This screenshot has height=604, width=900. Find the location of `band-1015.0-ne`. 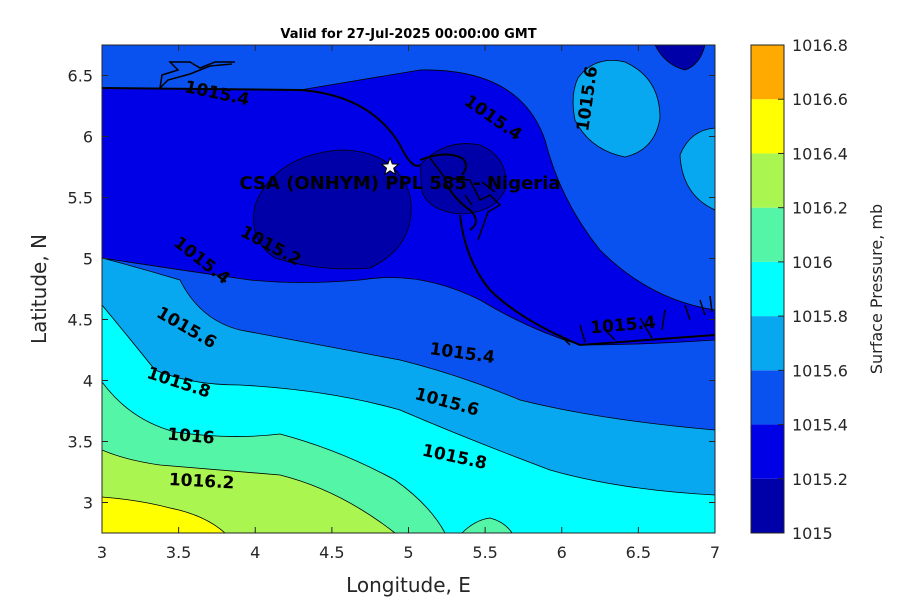

band-1015.0-ne is located at coordinates (680, 58).